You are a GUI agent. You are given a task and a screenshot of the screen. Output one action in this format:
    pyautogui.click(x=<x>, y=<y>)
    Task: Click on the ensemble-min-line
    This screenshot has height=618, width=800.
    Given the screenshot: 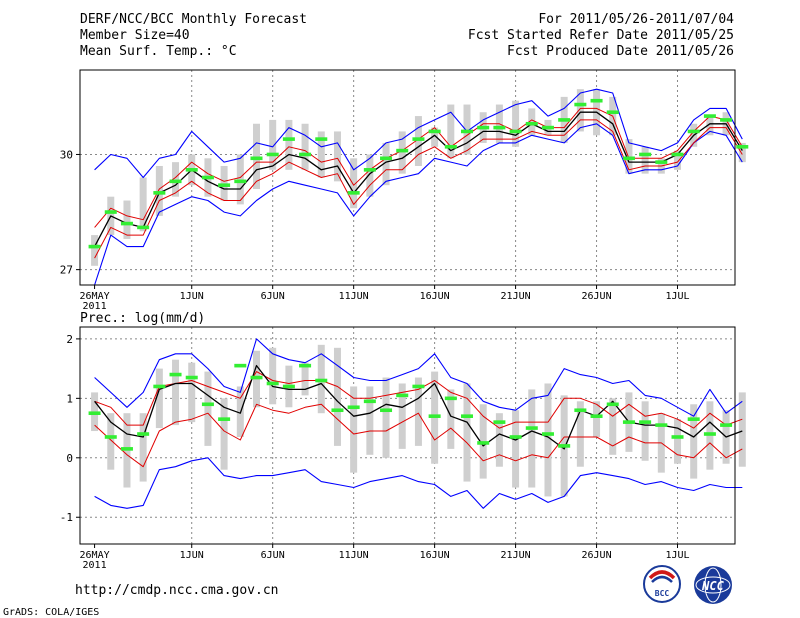 What is the action you would take?
    pyautogui.click(x=418, y=483)
    